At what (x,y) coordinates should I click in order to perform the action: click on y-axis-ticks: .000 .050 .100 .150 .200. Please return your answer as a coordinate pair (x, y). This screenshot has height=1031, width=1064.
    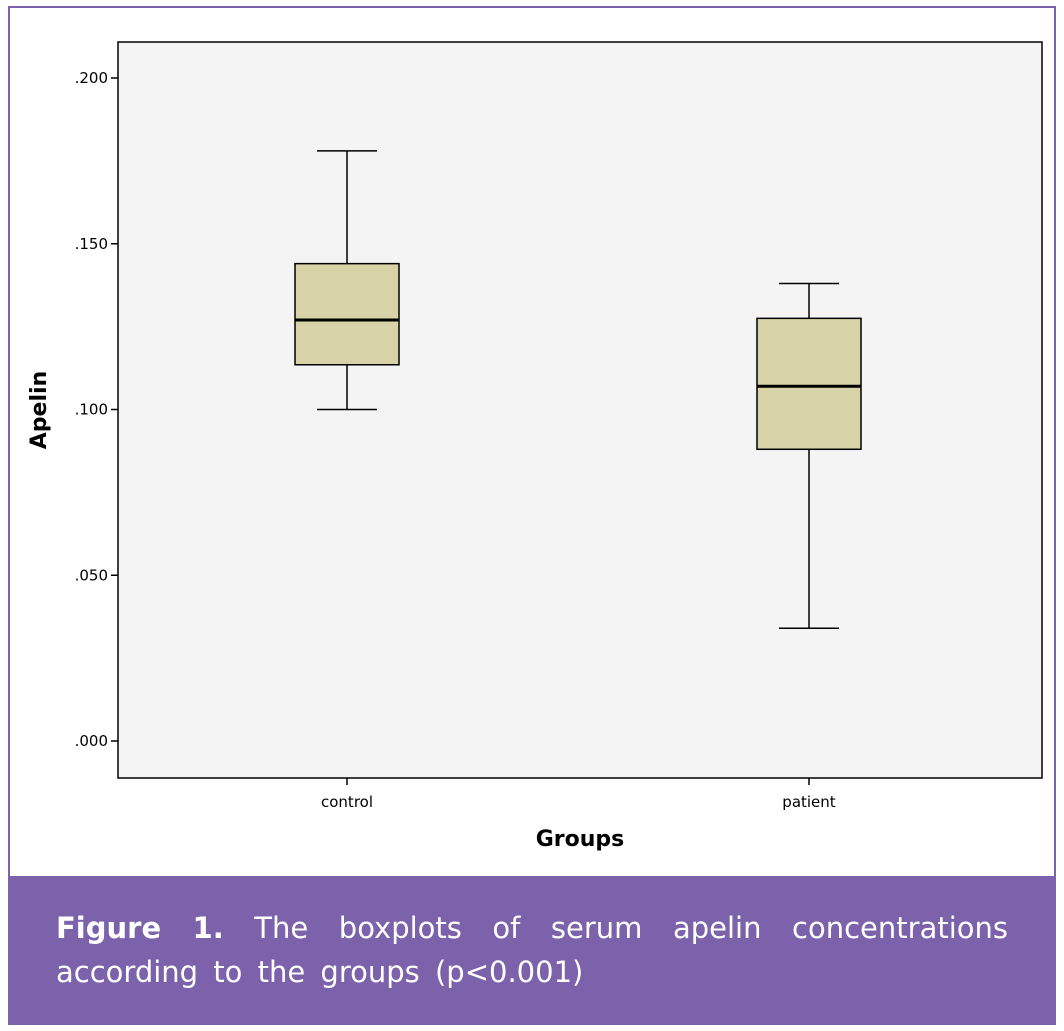
    Looking at the image, I should click on (96, 409).